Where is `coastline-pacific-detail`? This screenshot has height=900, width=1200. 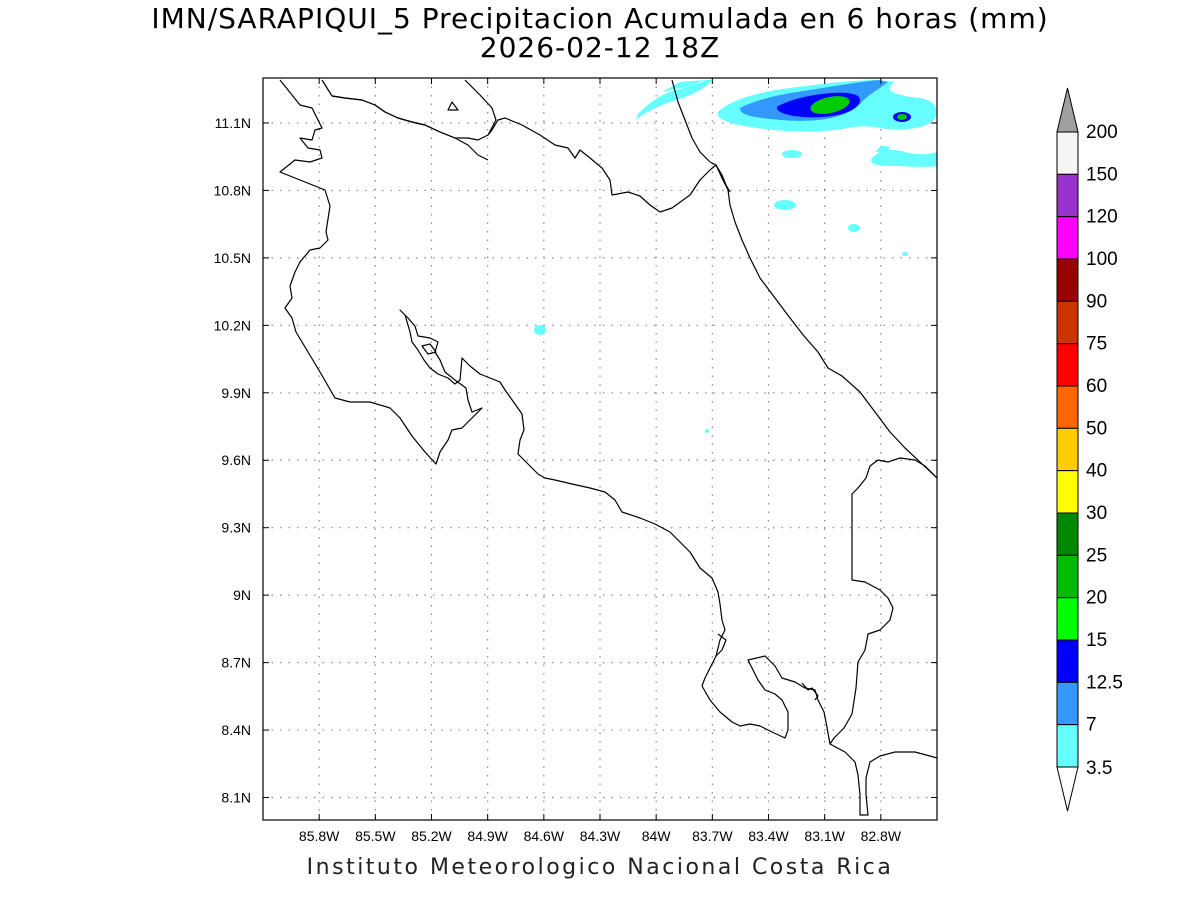
coastline-pacific-detail is located at coordinates (810, 691).